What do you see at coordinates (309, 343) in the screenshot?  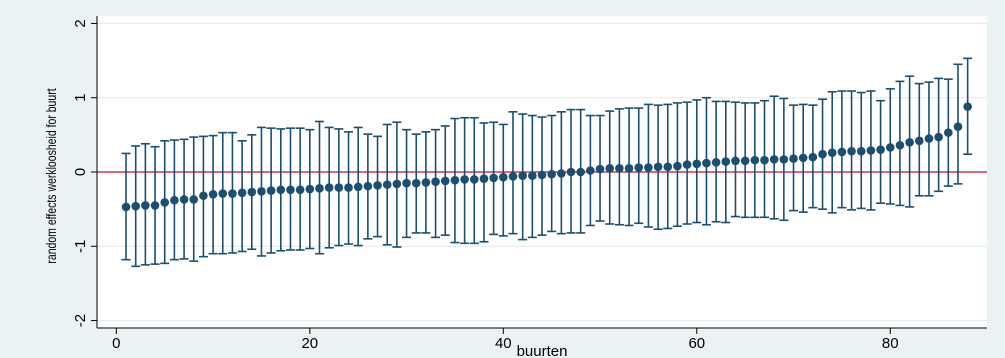 I see `x-tick-label: 20` at bounding box center [309, 343].